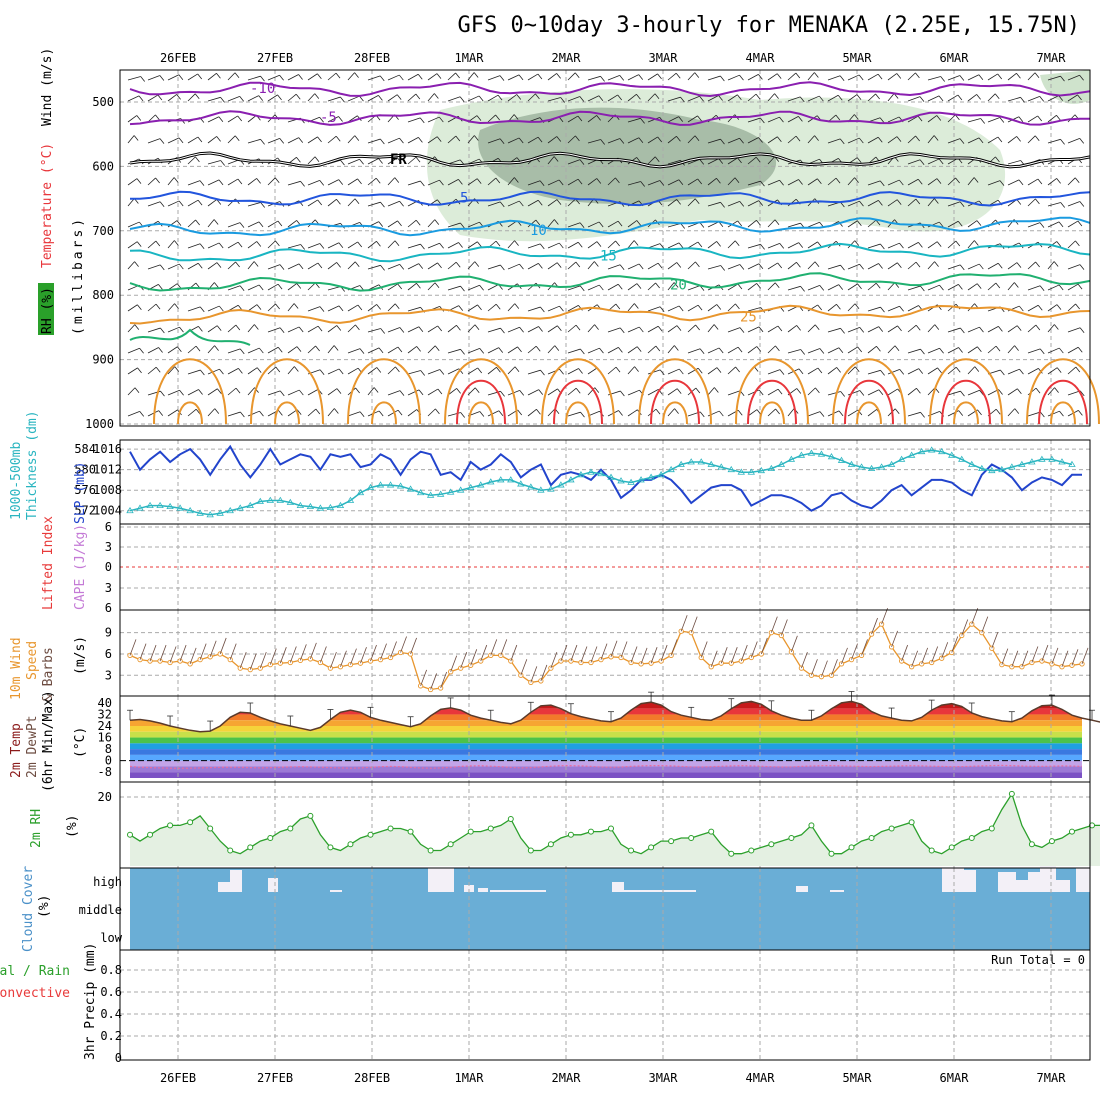 The width and height of the screenshot is (1100, 1100). I want to click on precip-tick-label: 0.6, so click(111, 992).